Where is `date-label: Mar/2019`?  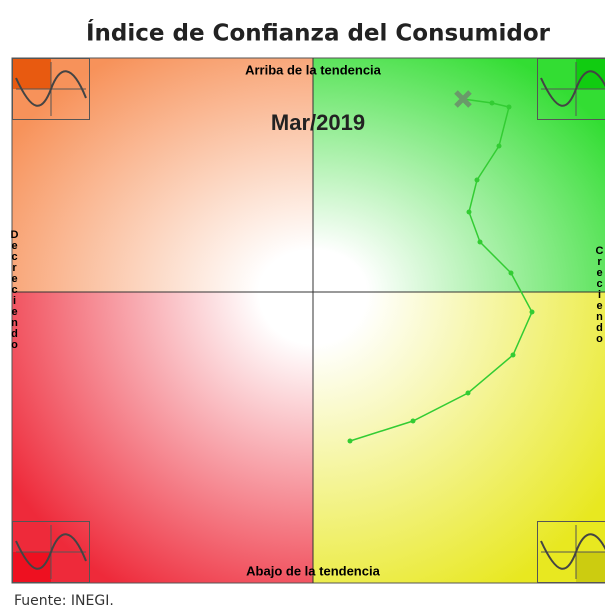 date-label: Mar/2019 is located at coordinates (318, 122).